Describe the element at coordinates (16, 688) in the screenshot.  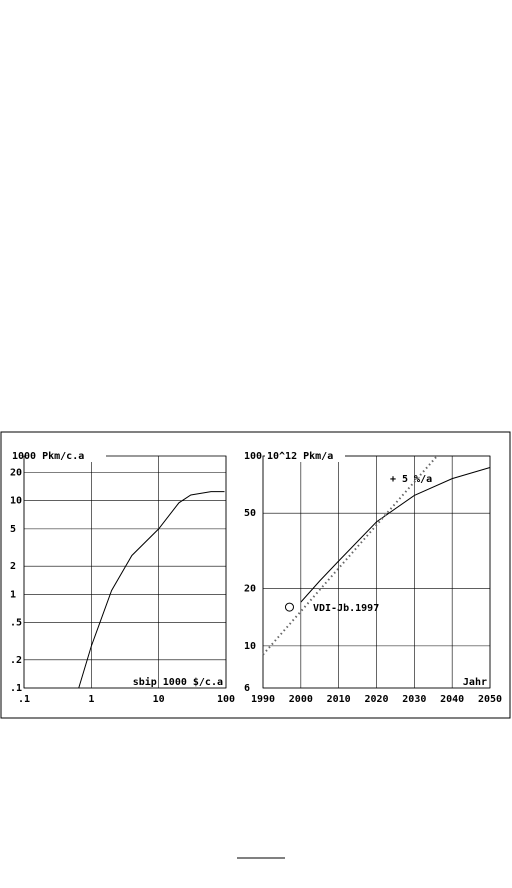
I see `y-tick-label: .1` at that location.